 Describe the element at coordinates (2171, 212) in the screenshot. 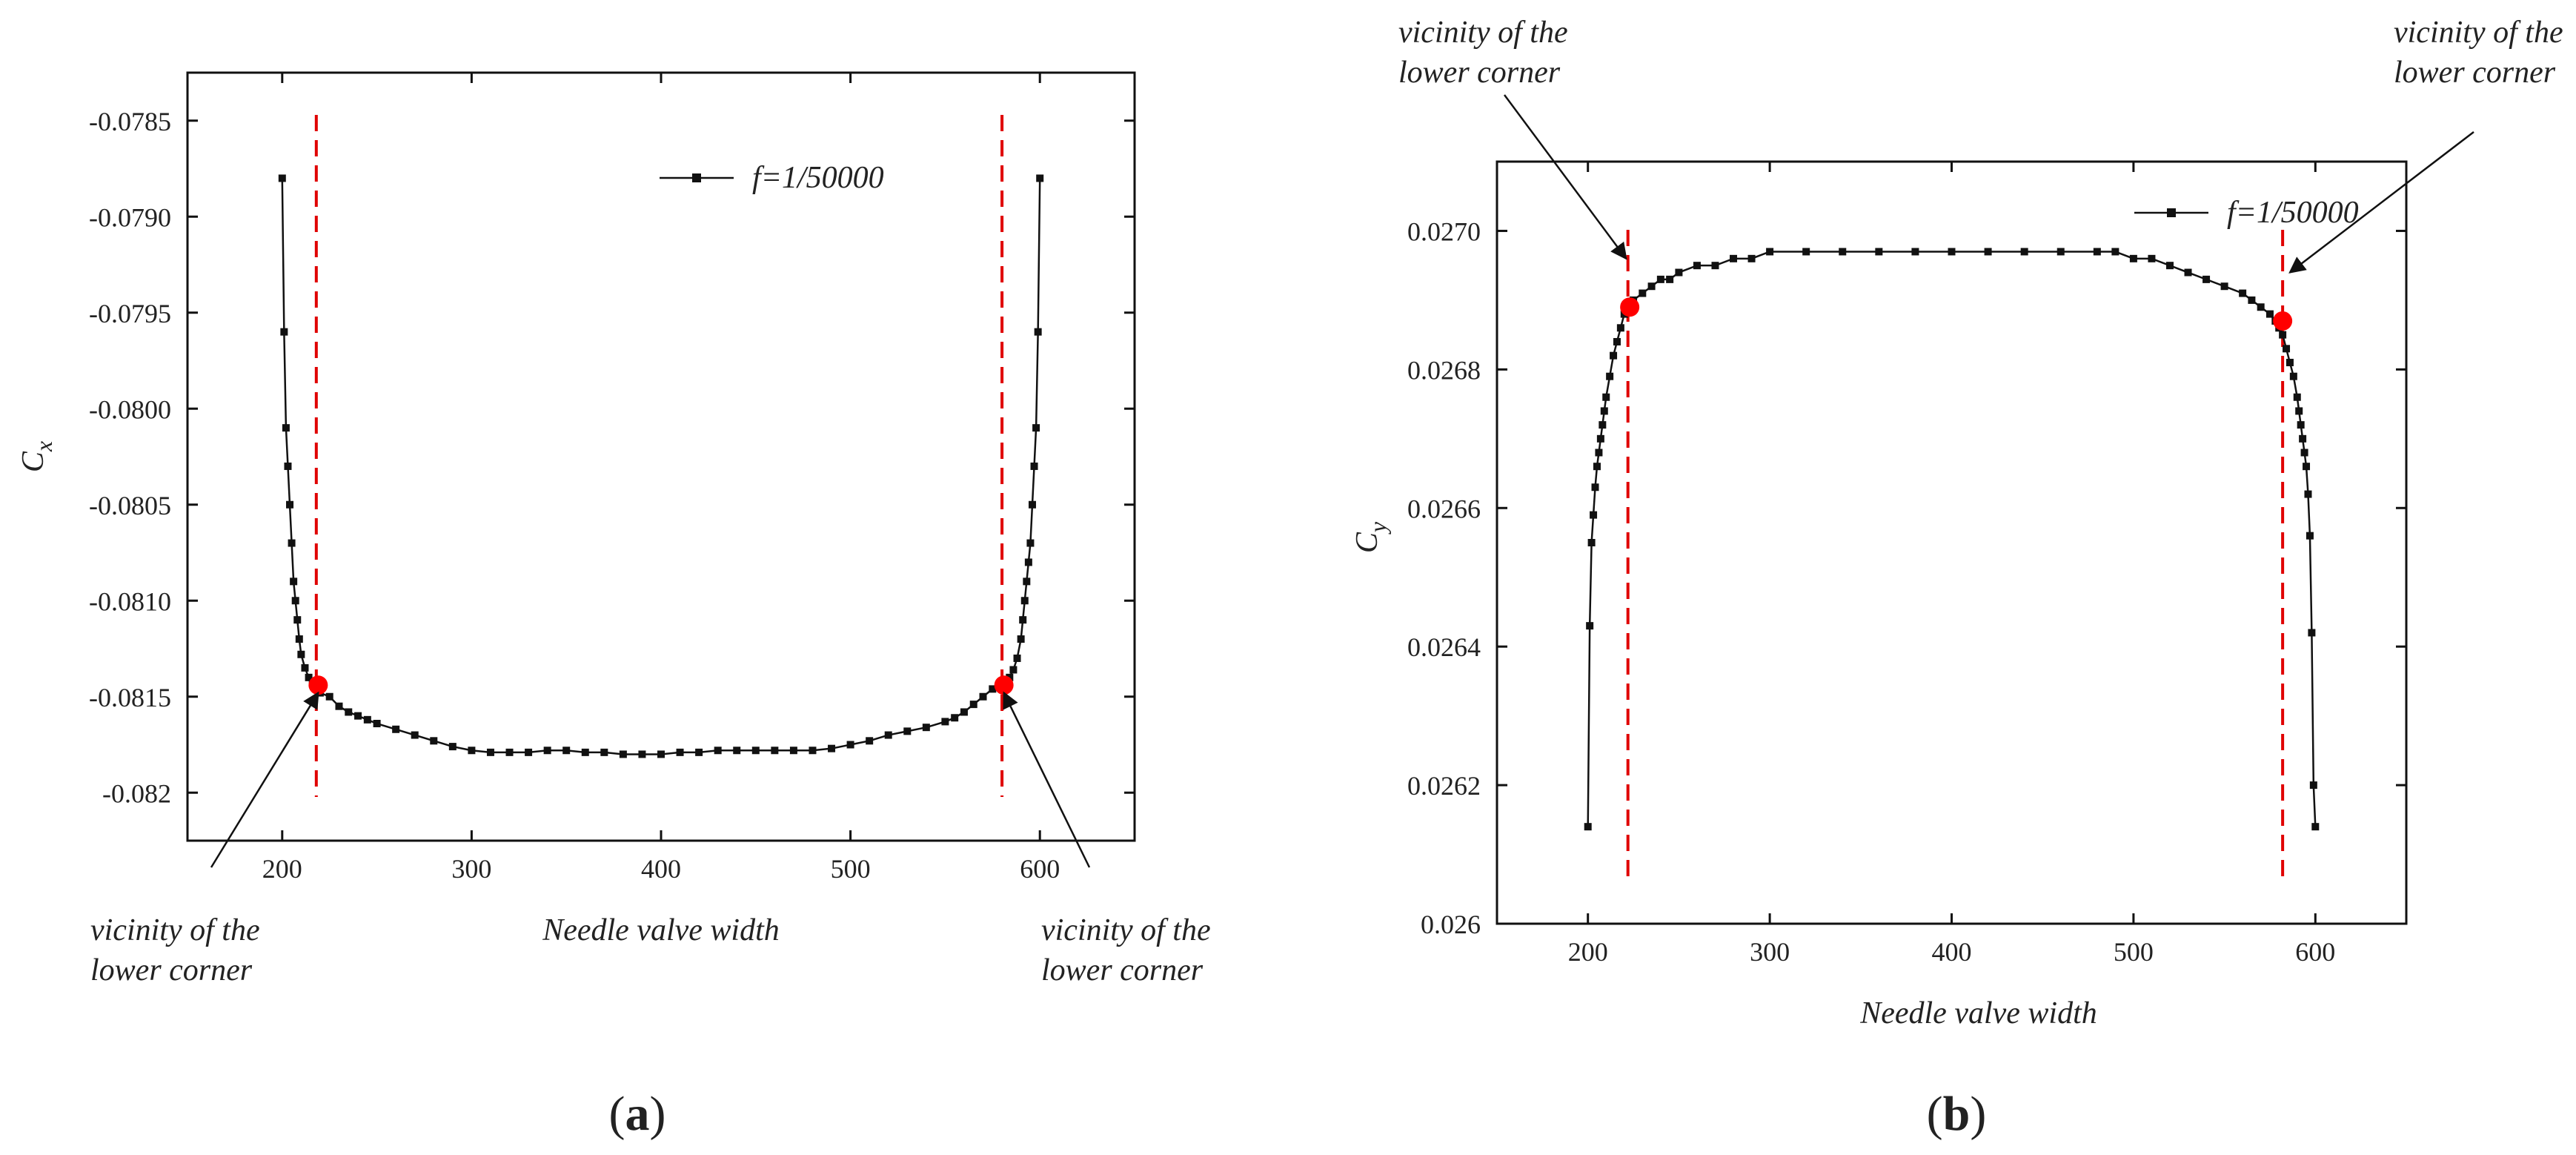

I see `legend-marker` at that location.